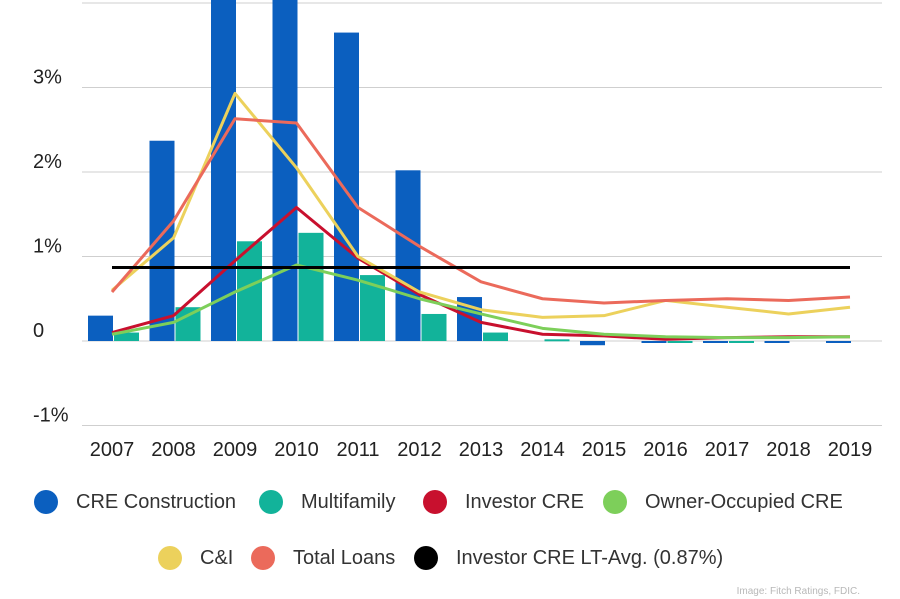 This screenshot has width=900, height=599. Describe the element at coordinates (51, 416) in the screenshot. I see `y-tick-label: -1%` at that location.